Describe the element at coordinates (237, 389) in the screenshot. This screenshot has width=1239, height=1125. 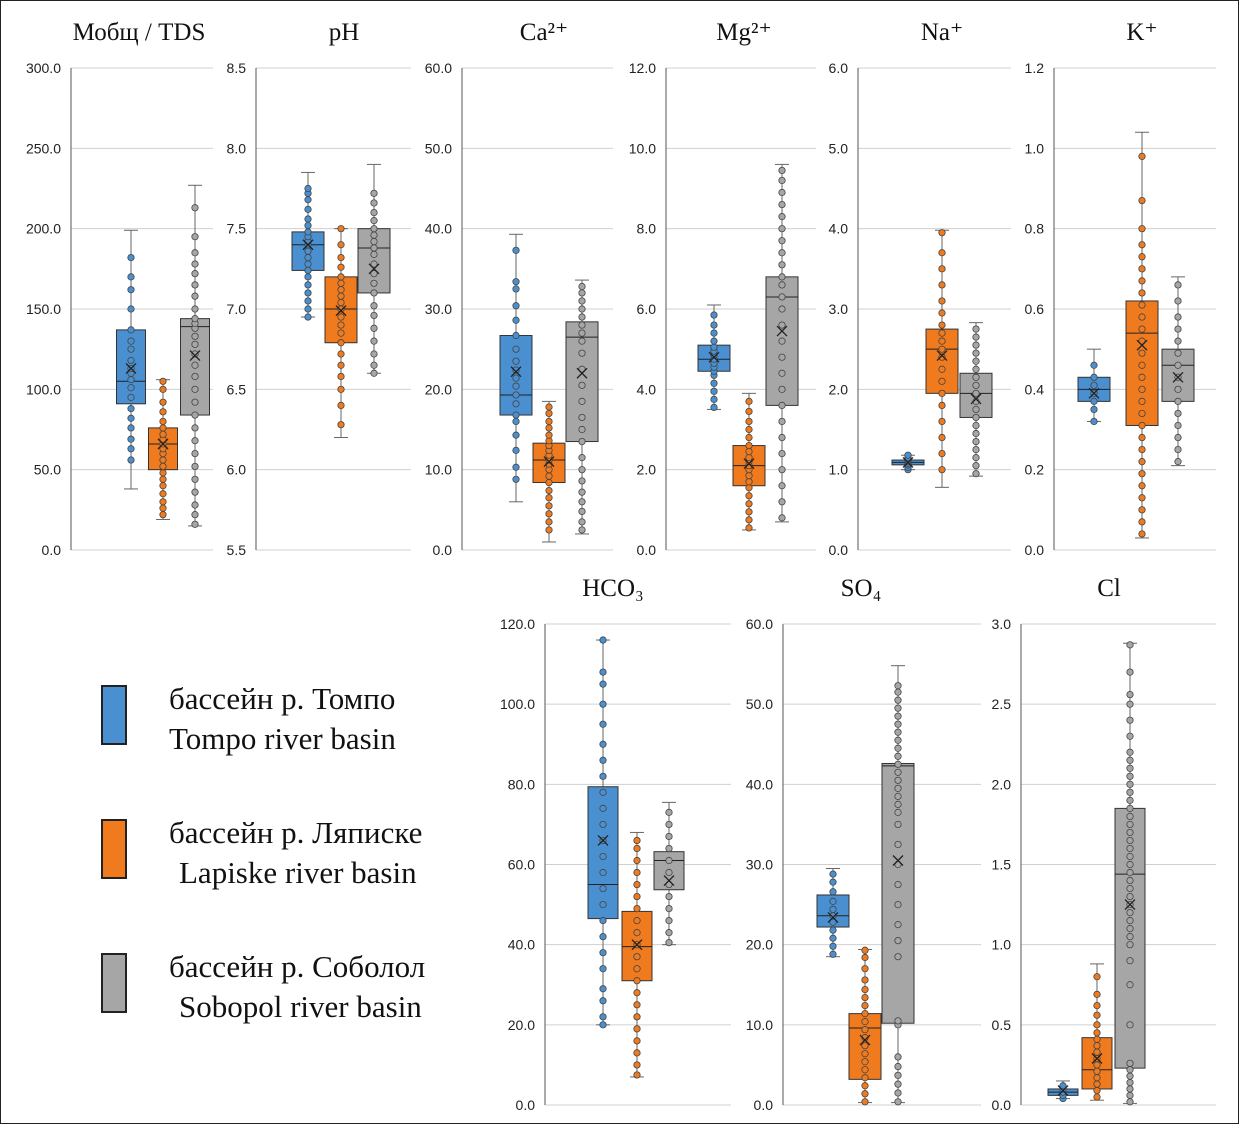
I see `tick-label: 6.5` at that location.